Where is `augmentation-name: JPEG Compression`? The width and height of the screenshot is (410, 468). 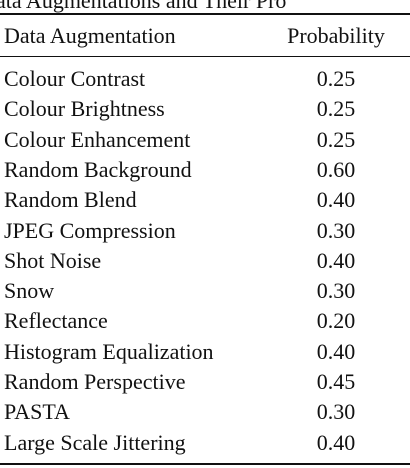
augmentation-name: JPEG Compression is located at coordinates (90, 230).